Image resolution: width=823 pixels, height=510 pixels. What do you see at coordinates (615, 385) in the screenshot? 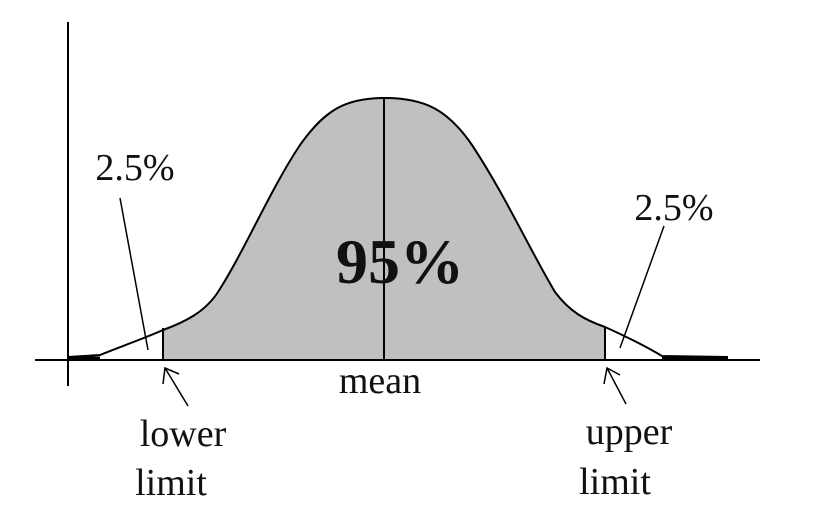
I see `upper-limit-arrow` at bounding box center [615, 385].